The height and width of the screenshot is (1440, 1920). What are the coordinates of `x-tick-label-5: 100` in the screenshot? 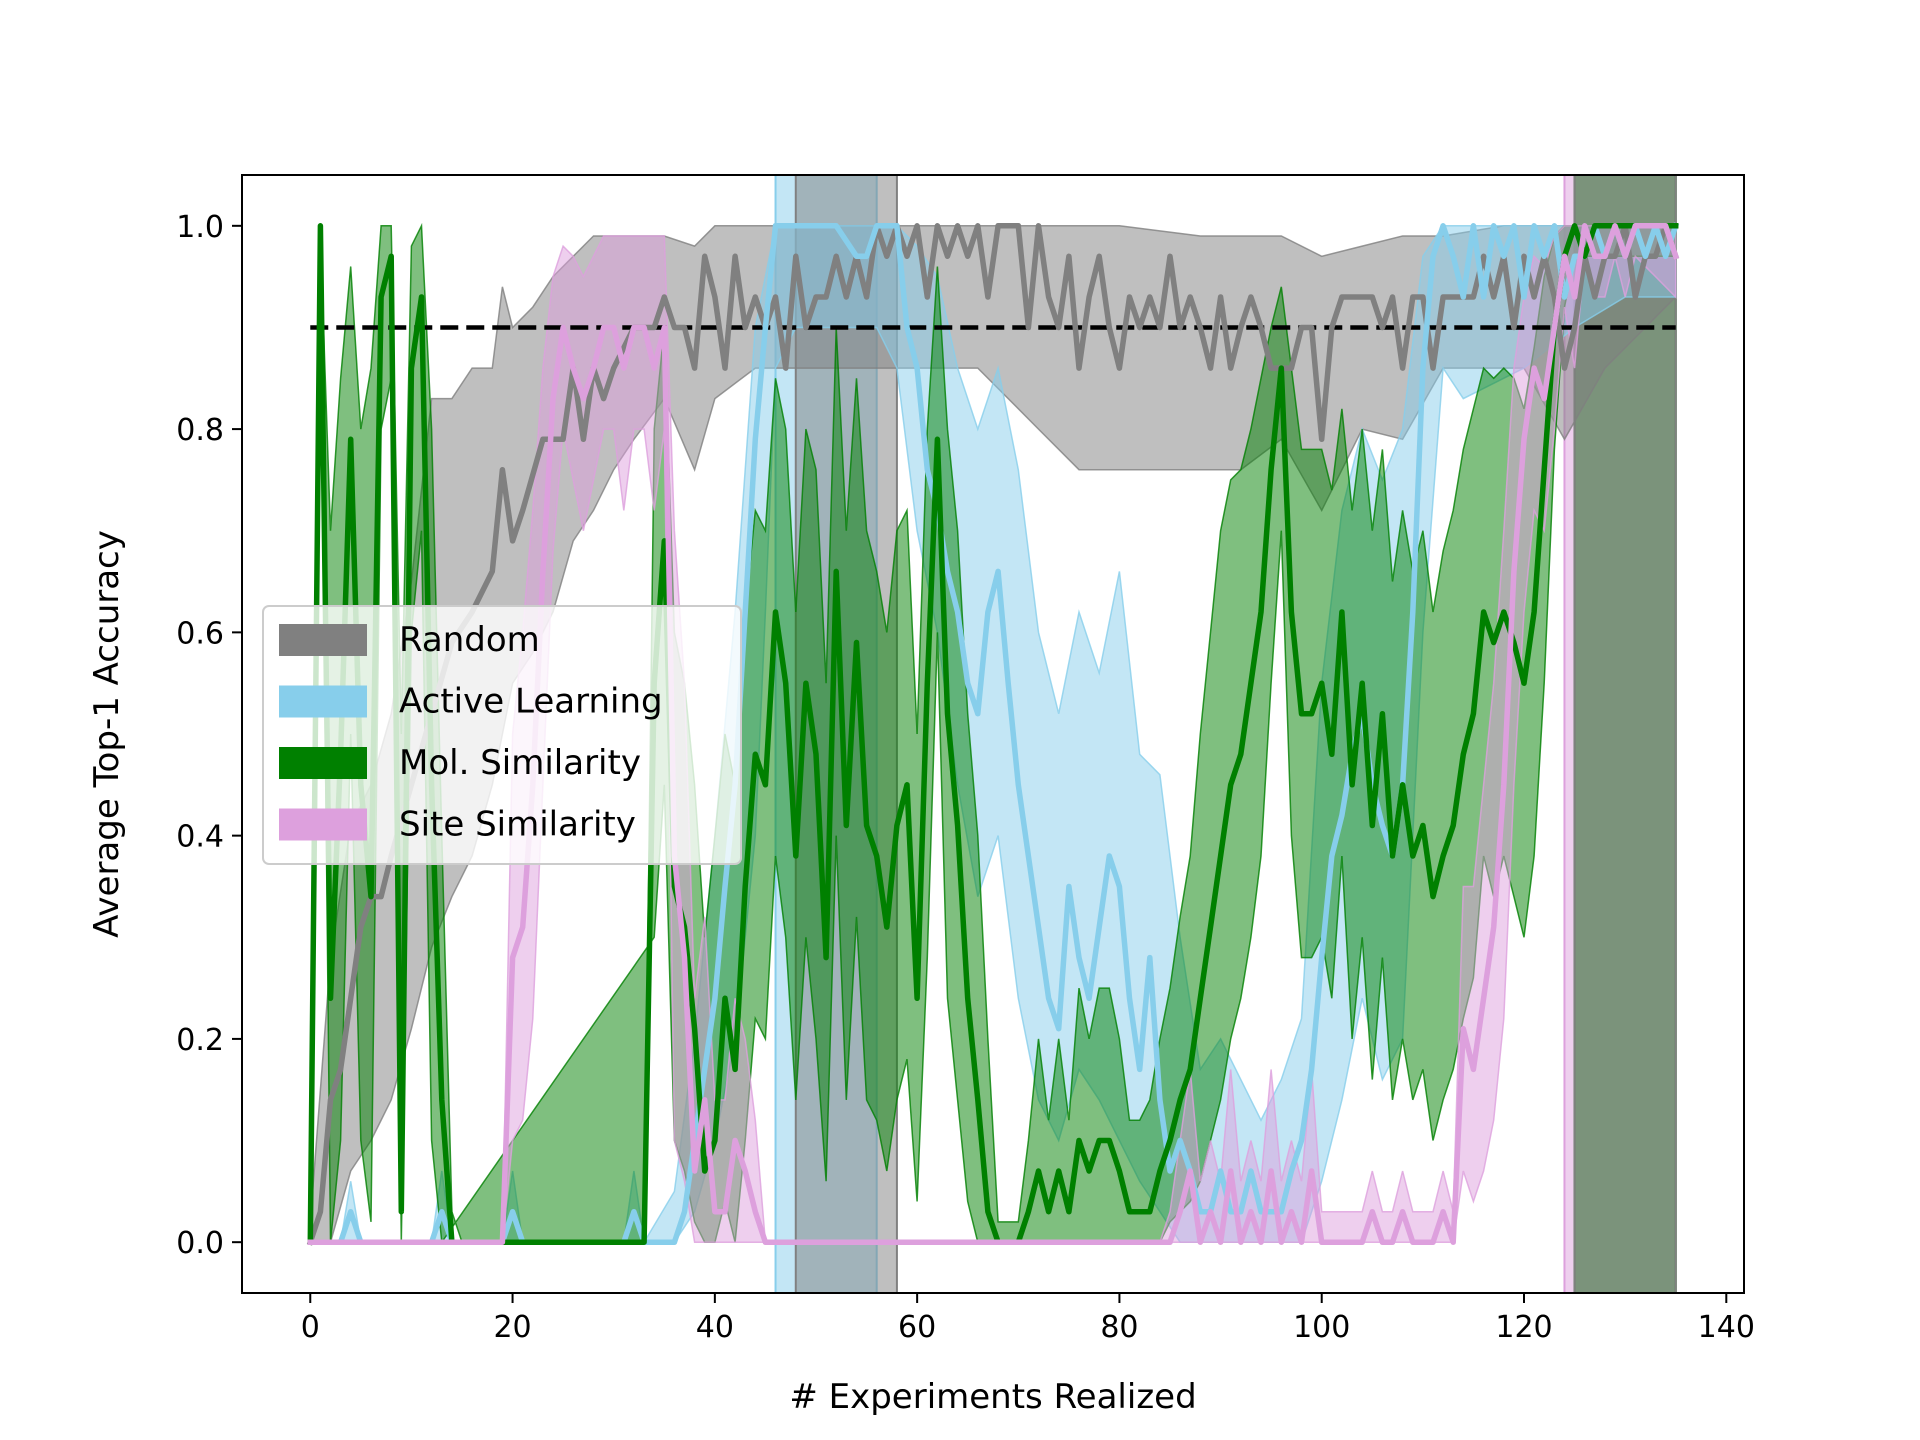 It's located at (1321, 1327).